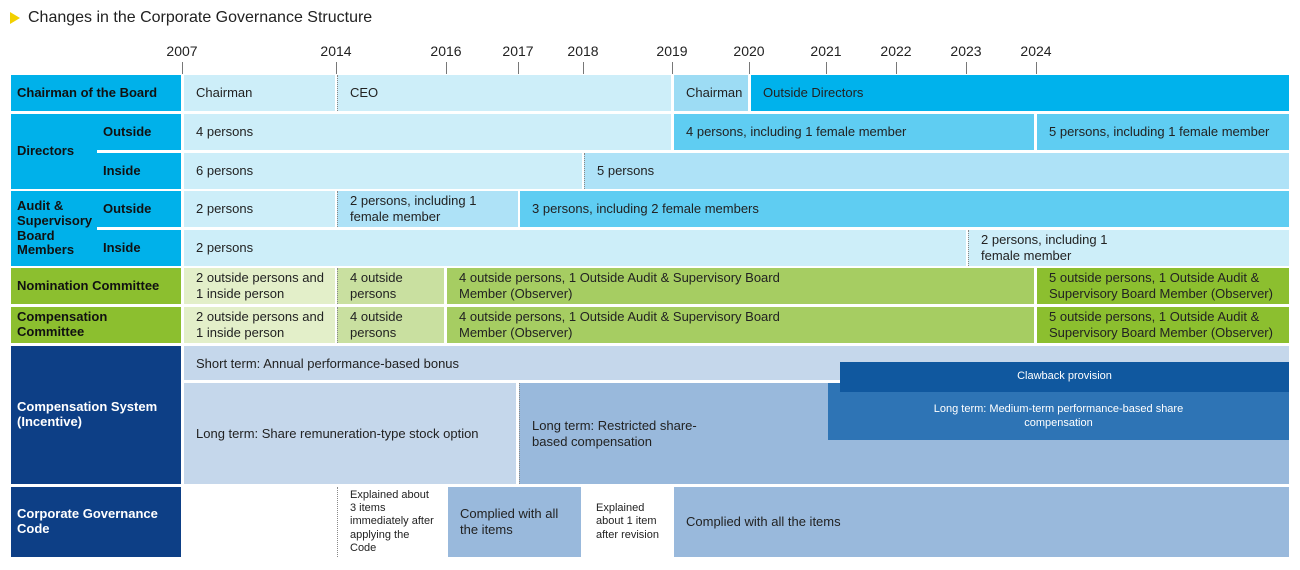 This screenshot has width=1300, height=570. What do you see at coordinates (854, 132) in the screenshot?
I see `directors-outside-cell: 4 persons, including 1 female member` at bounding box center [854, 132].